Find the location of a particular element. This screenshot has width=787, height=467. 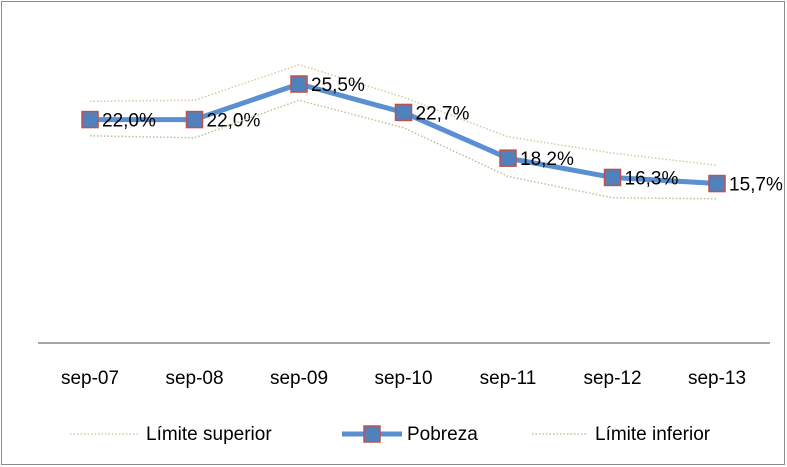

x-tick-label: sep-13 is located at coordinates (717, 378).